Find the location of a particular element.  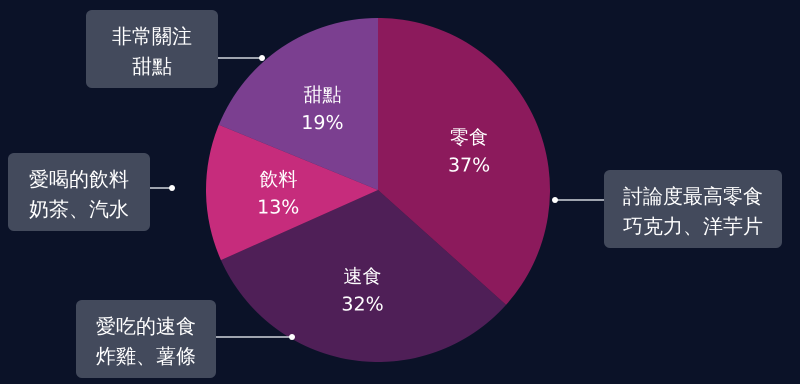

data-label: 32% is located at coordinates (362, 305).